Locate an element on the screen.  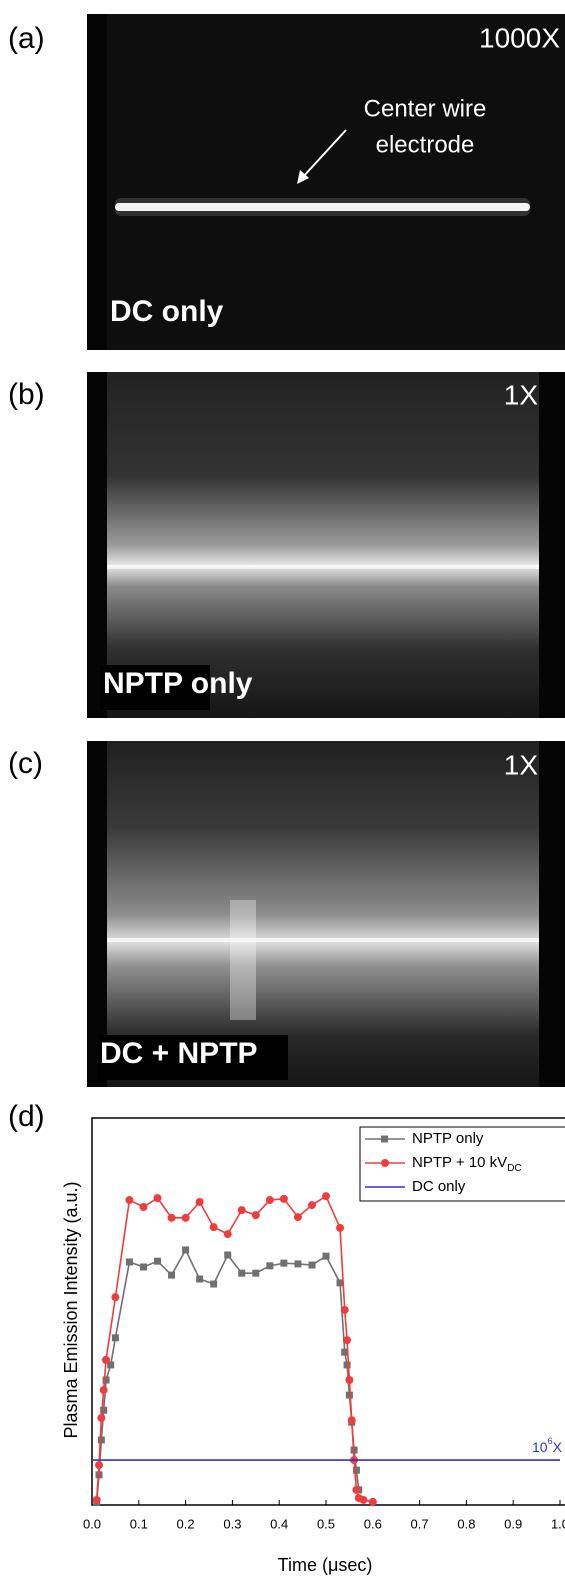
x-tick-label: 0.5 is located at coordinates (326, 1523).